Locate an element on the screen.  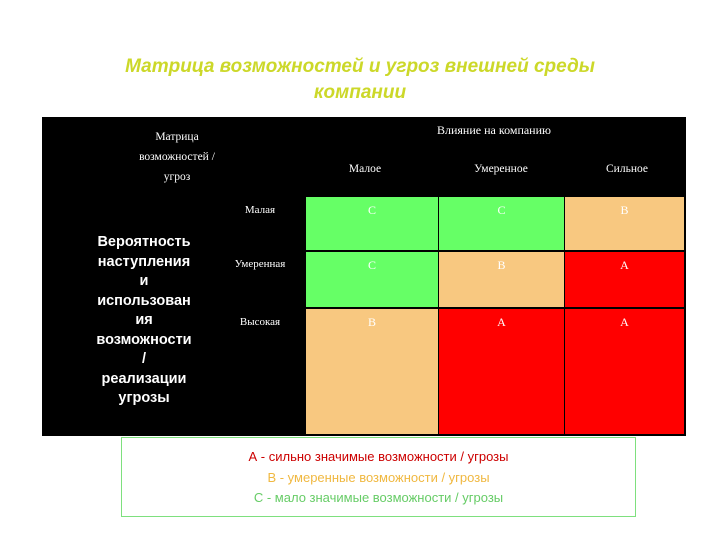
legend-item-a: А - сильно значимые возможности / угрозы is located at coordinates (378, 456).